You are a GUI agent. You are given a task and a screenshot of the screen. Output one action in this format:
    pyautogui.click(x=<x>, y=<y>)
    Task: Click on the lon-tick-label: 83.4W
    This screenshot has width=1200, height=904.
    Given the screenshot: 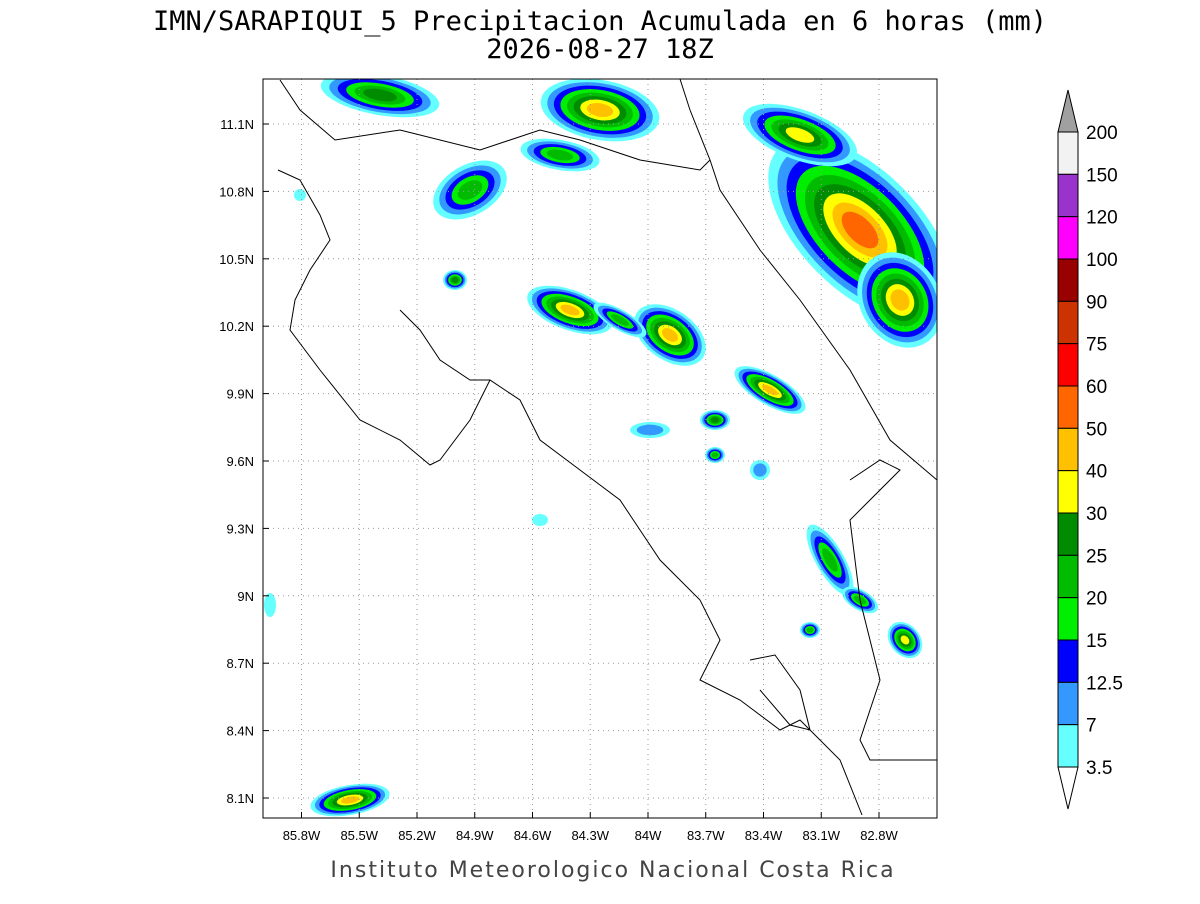 What is the action you would take?
    pyautogui.click(x=764, y=835)
    